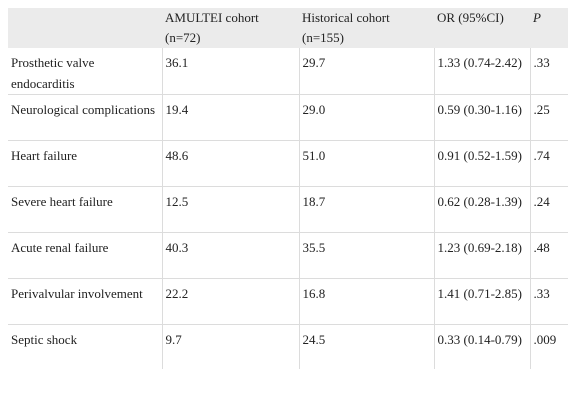 This screenshot has width=576, height=410. I want to click on historical-value: 16.8, so click(366, 301).